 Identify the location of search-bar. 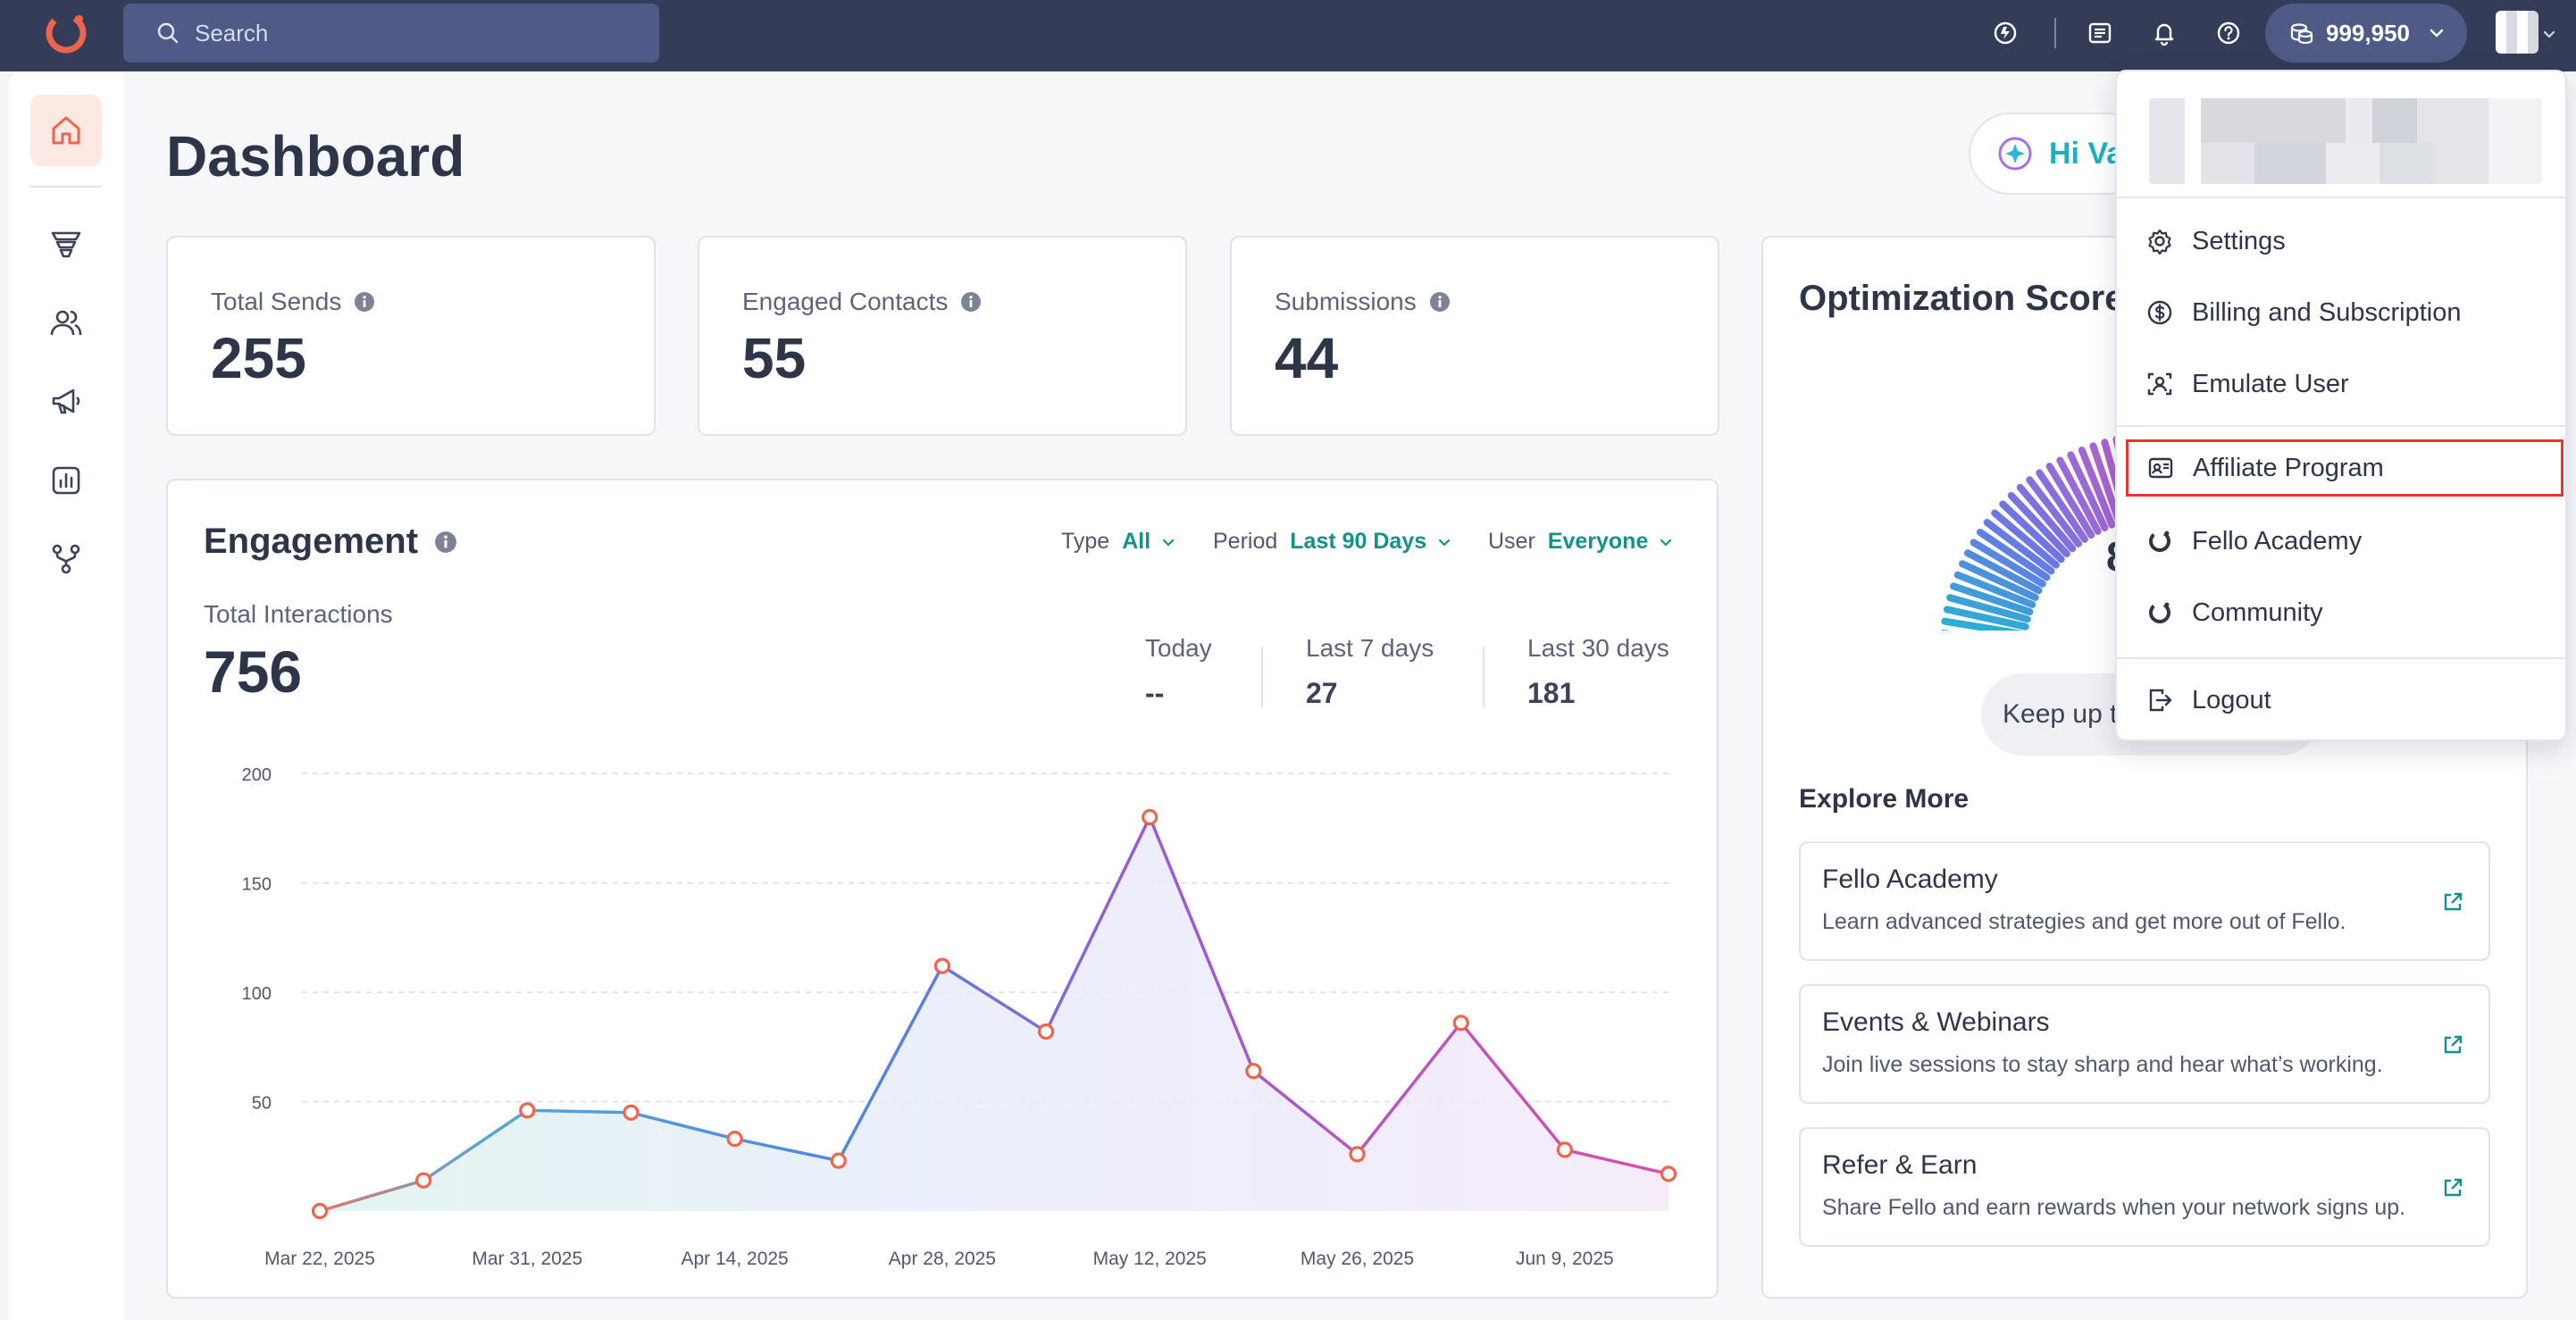
(391, 33).